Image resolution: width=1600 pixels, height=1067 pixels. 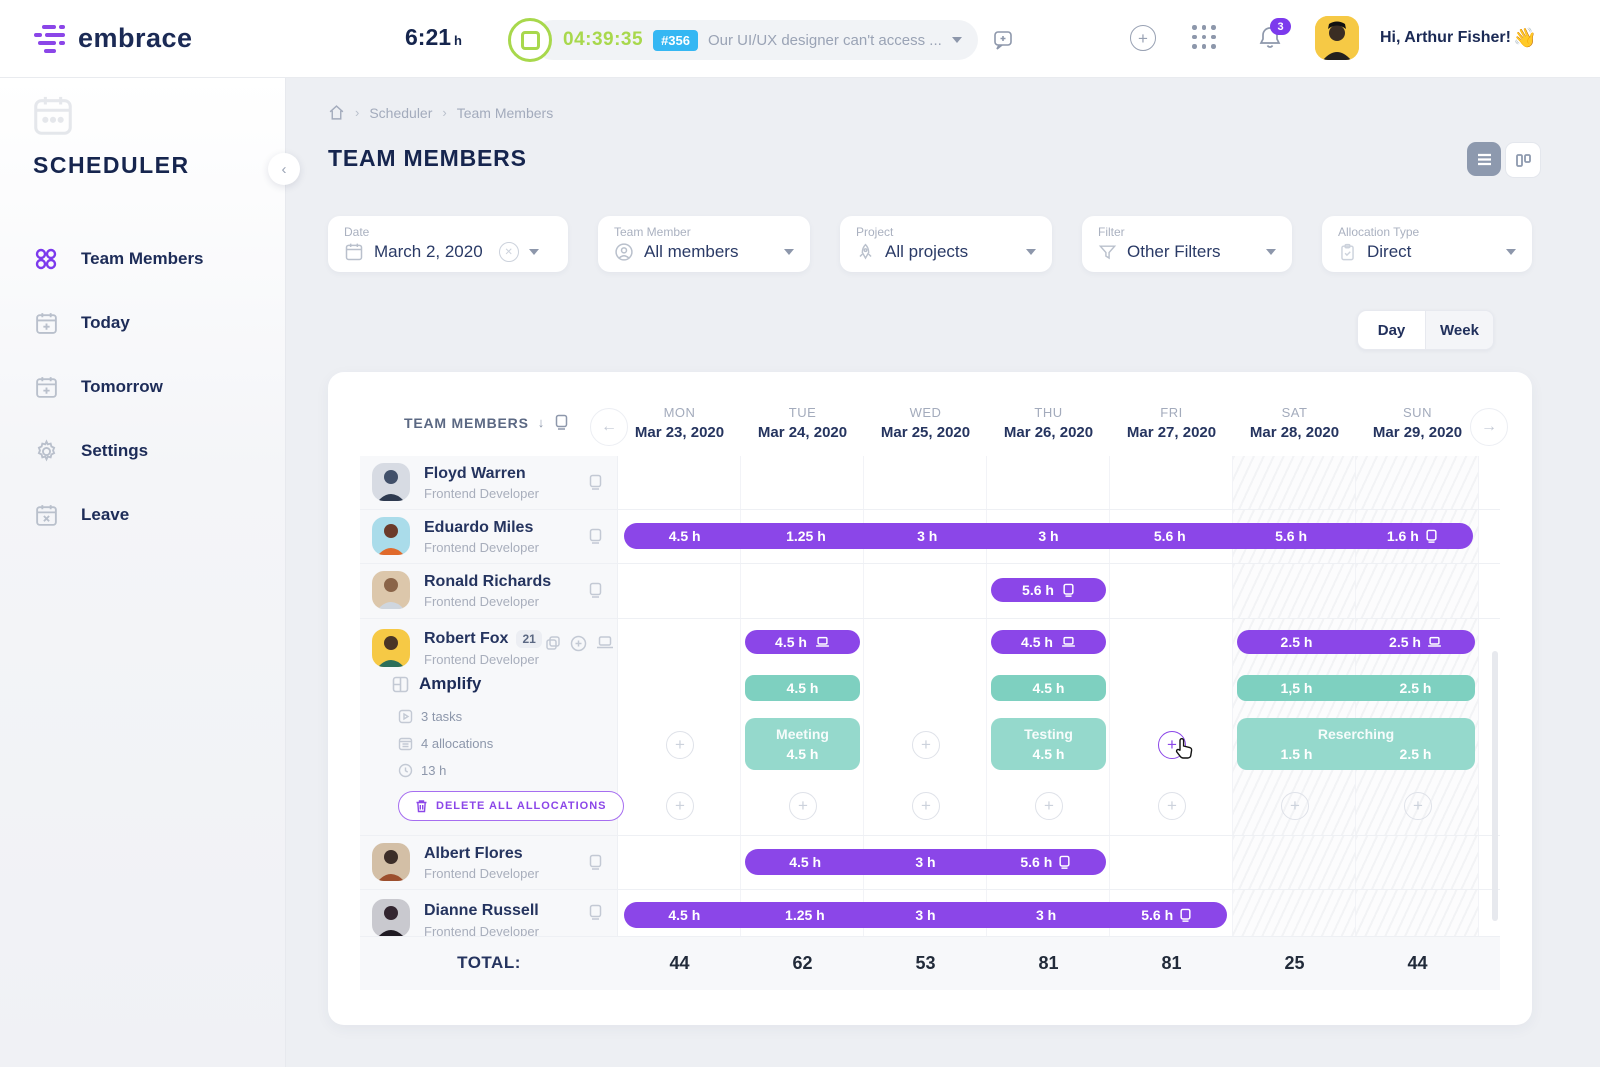 I want to click on apps-grid-icon, so click(x=1205, y=38).